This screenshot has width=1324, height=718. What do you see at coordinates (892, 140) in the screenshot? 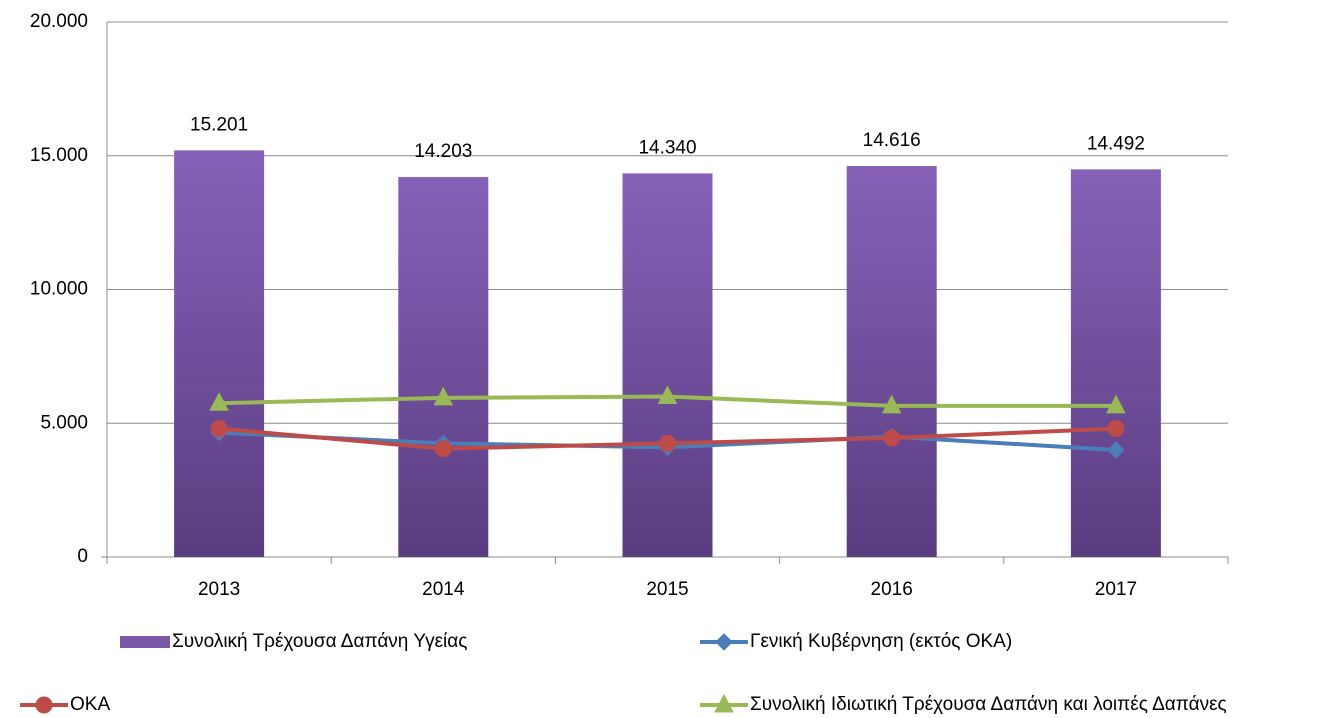
I see `data-label: 14.616` at bounding box center [892, 140].